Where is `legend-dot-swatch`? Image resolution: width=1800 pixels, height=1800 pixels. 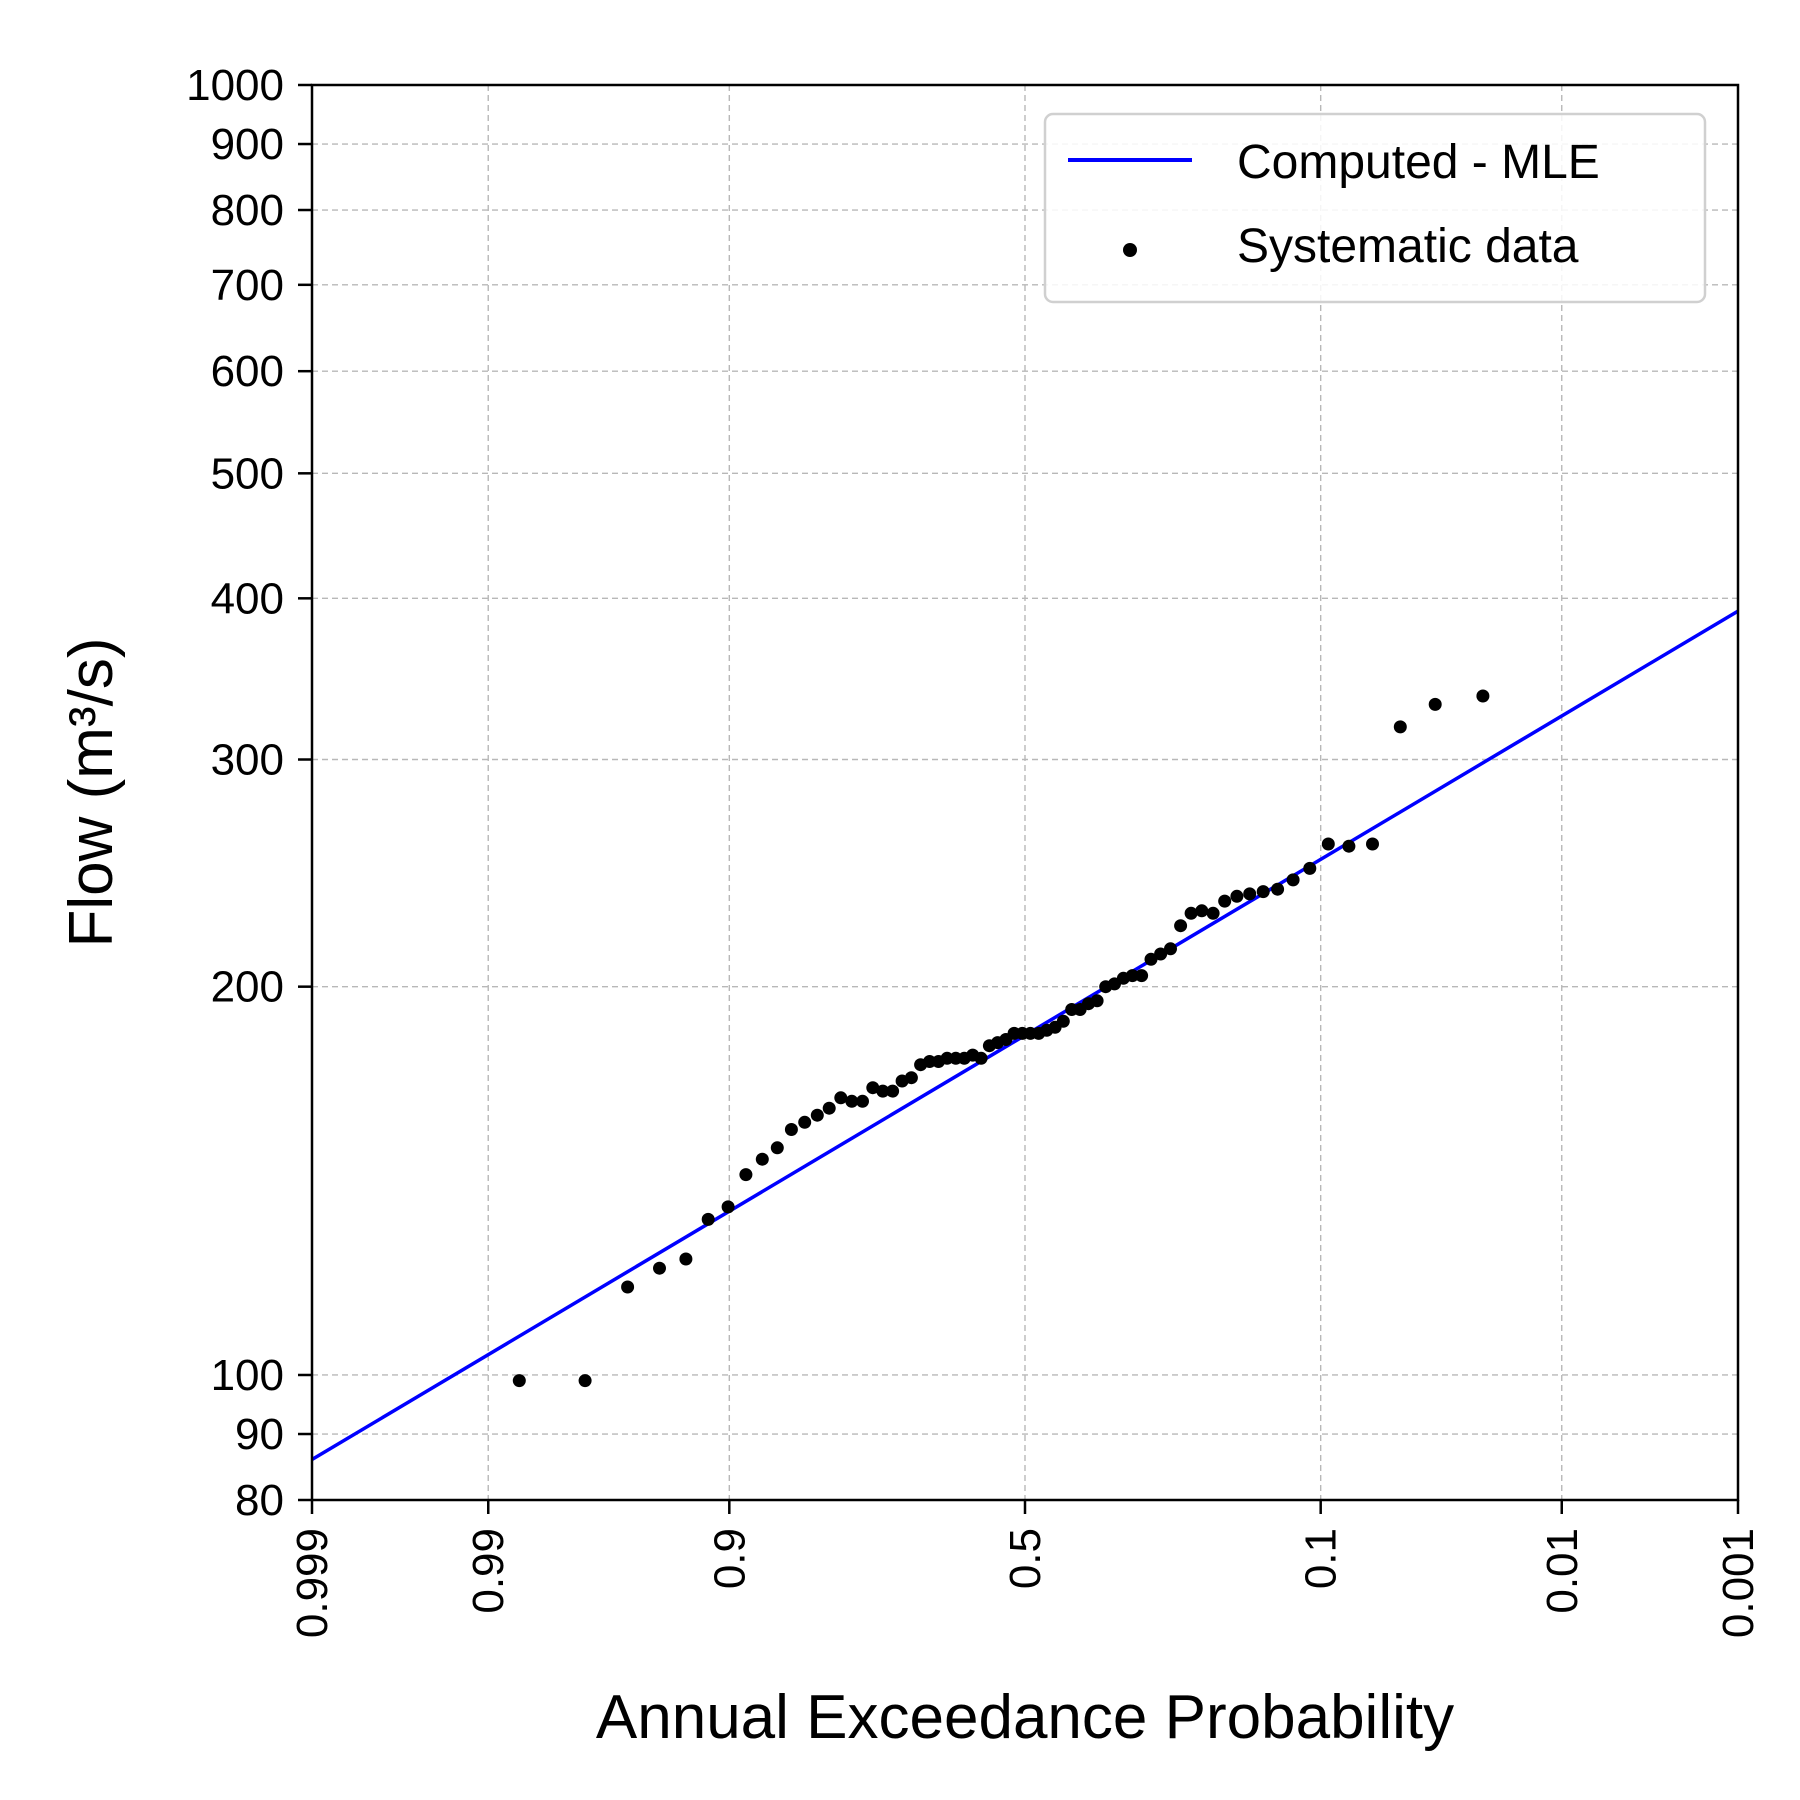 legend-dot-swatch is located at coordinates (1130, 250).